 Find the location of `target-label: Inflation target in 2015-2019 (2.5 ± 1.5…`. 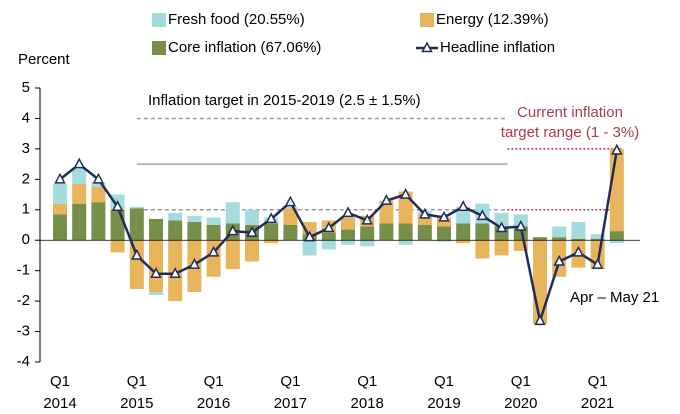

target-label: Inflation target in 2015-2019 (2.5 ± 1.5… is located at coordinates (284, 100).